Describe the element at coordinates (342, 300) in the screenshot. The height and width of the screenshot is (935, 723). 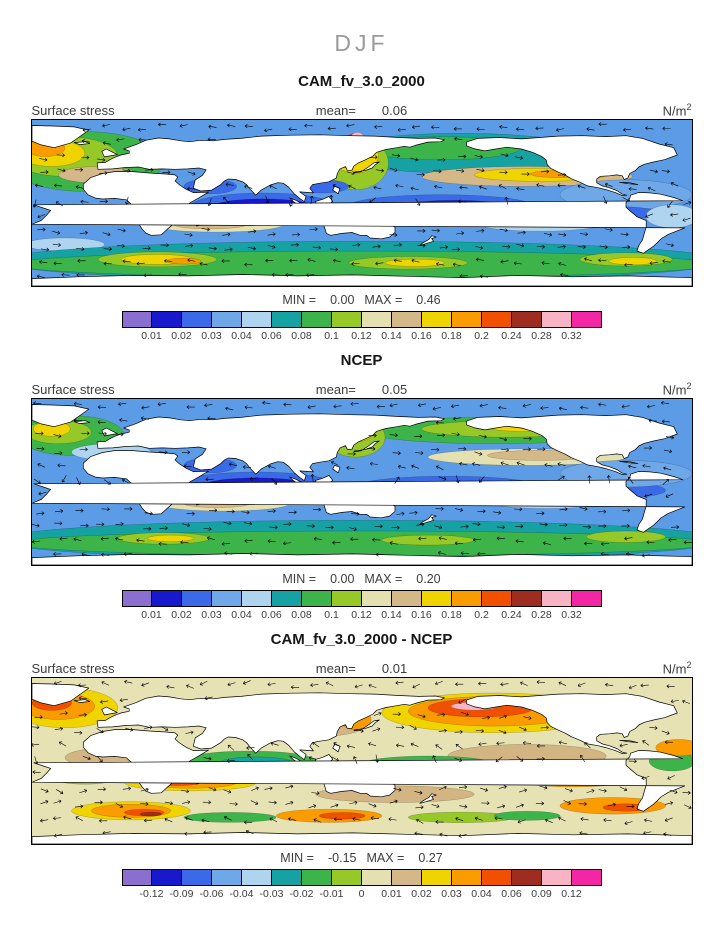
I see `min-value: 0.00` at that location.